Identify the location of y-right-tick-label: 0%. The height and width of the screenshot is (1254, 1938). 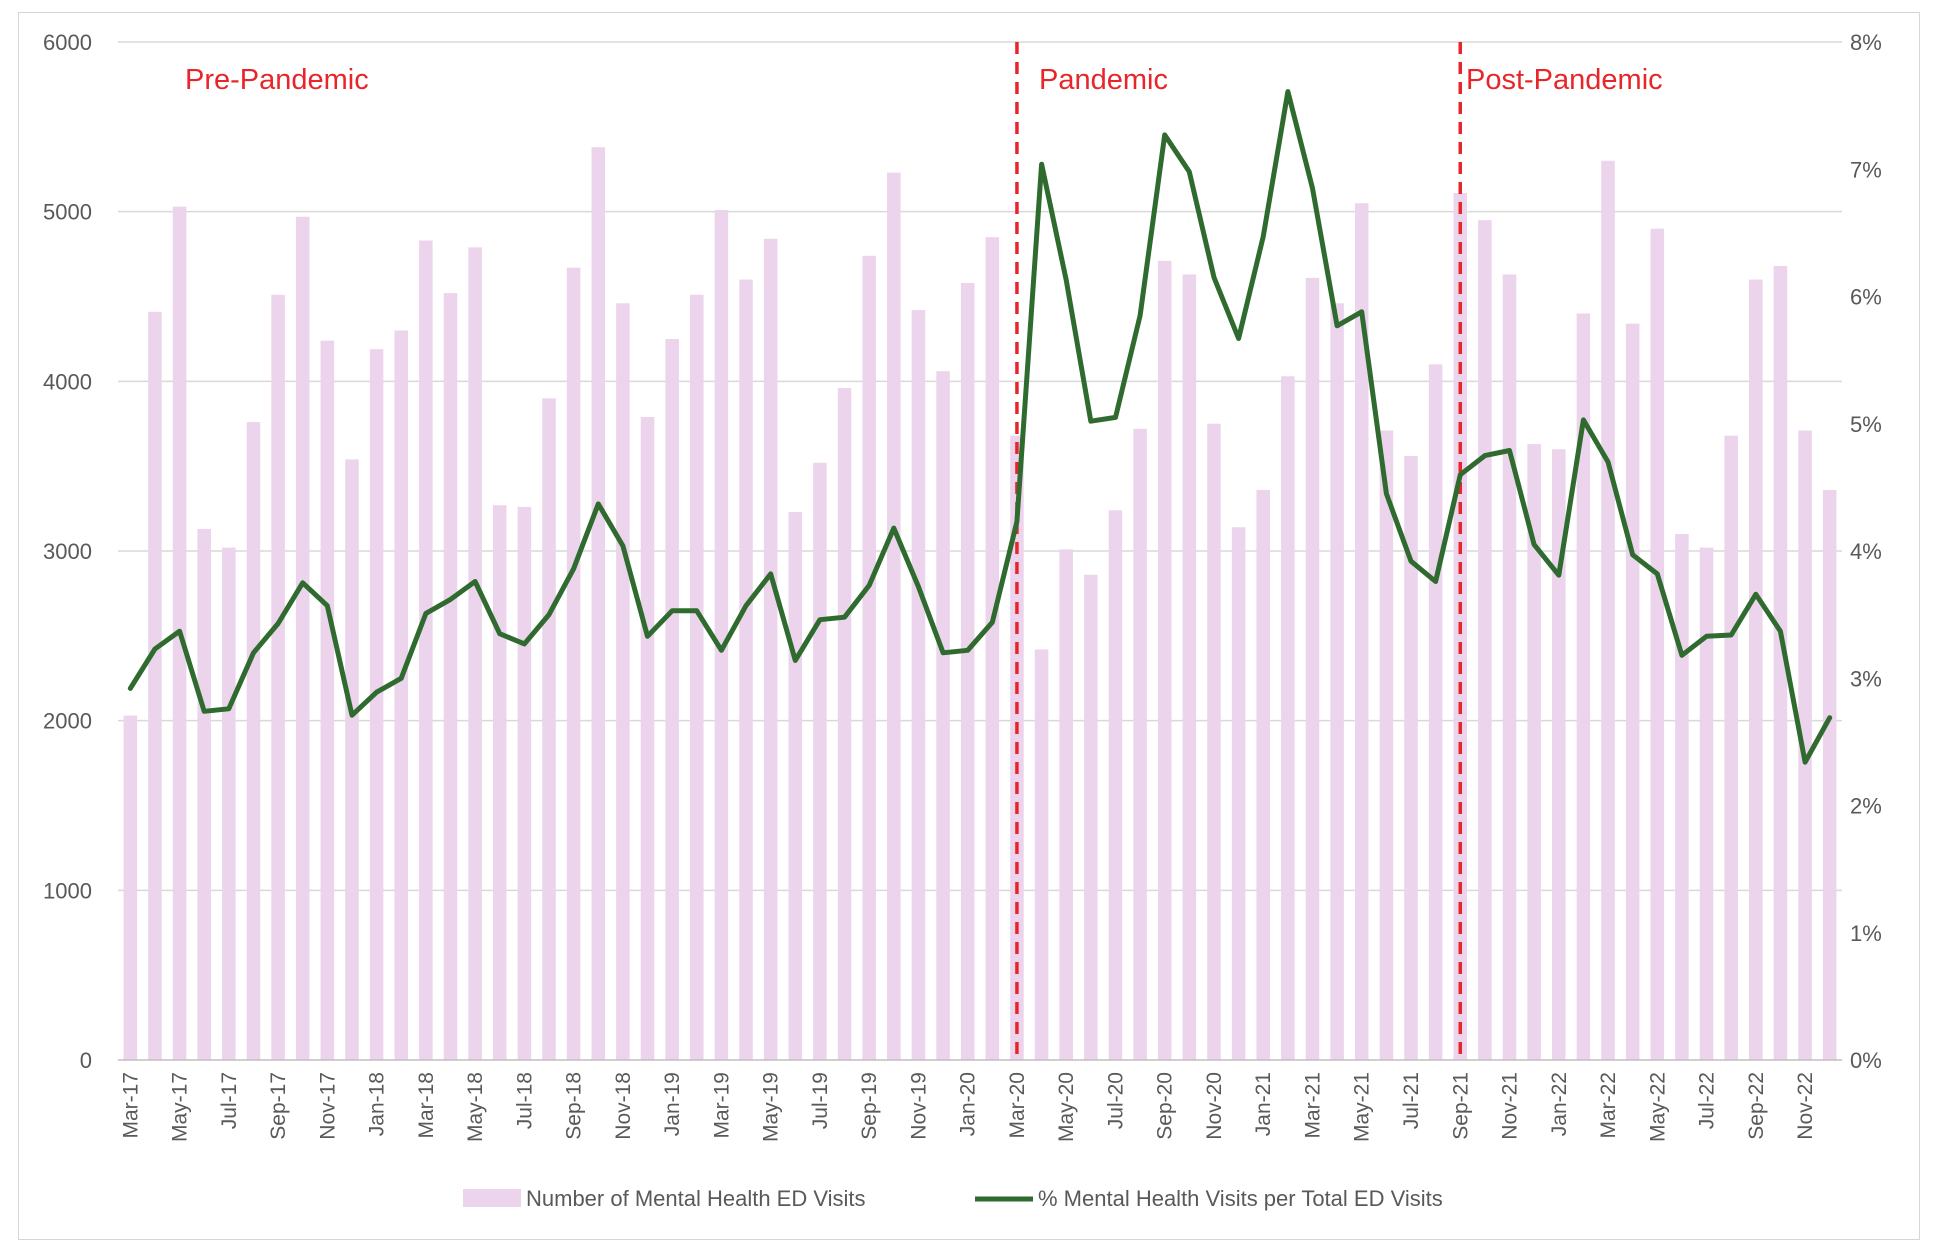
(1866, 1060).